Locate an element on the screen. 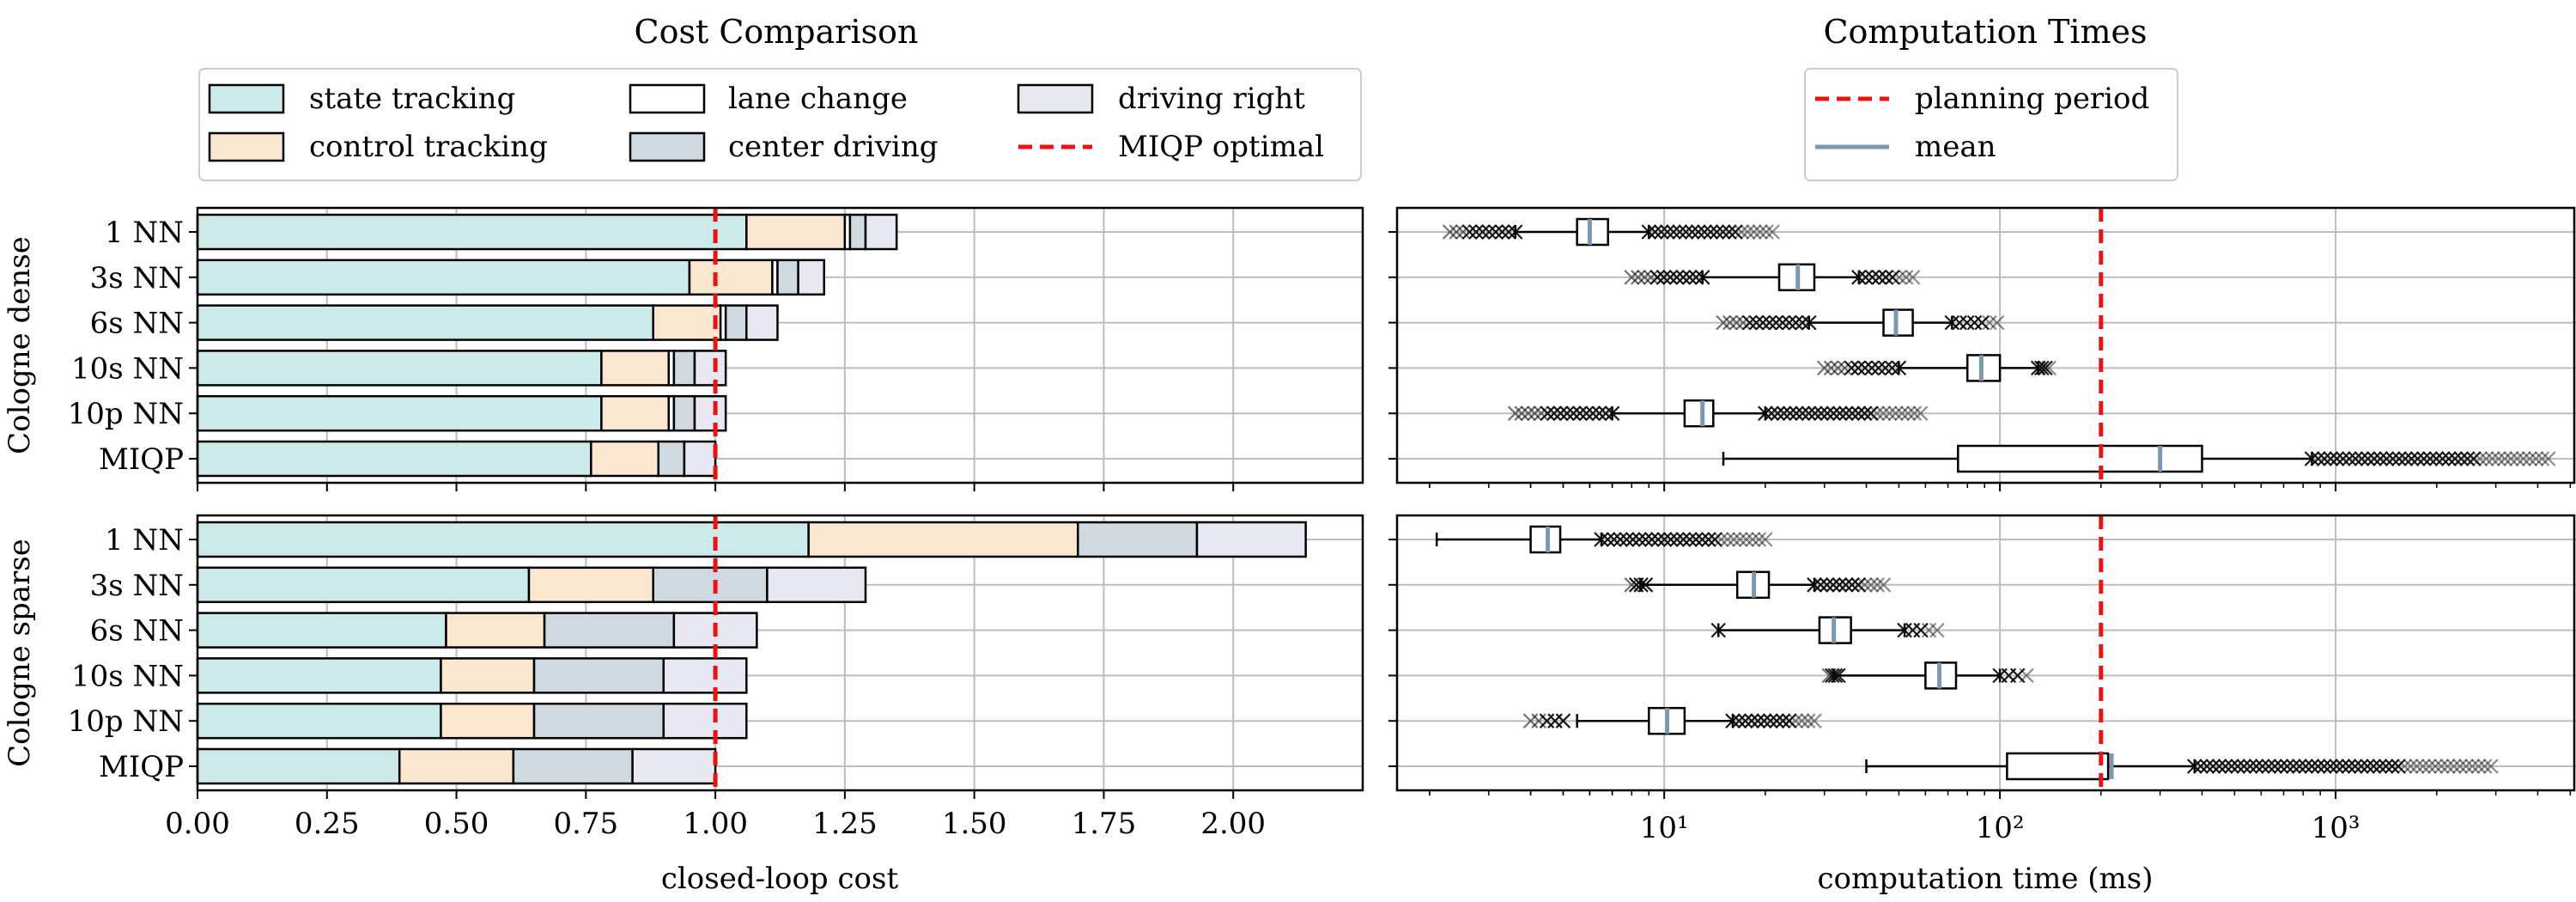 Image resolution: width=2576 pixels, height=902 pixels. legend-item-miqp-optimal: MIQP optimal is located at coordinates (1171, 147).